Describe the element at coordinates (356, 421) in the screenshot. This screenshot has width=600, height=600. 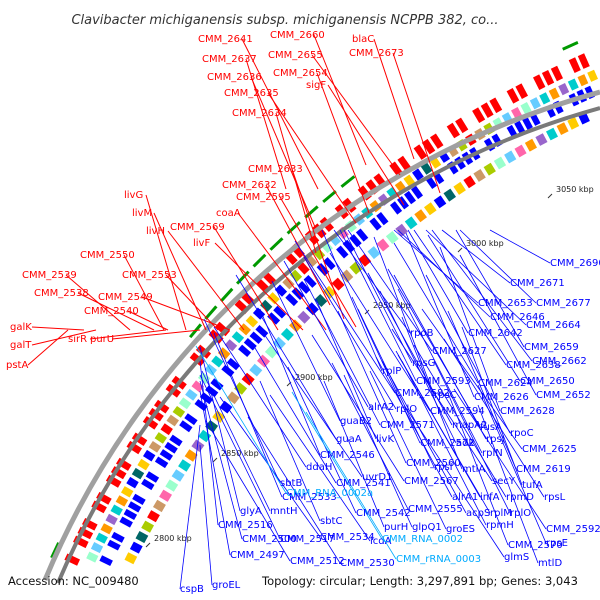
I see `reverse-gene-label: guaB2` at that location.